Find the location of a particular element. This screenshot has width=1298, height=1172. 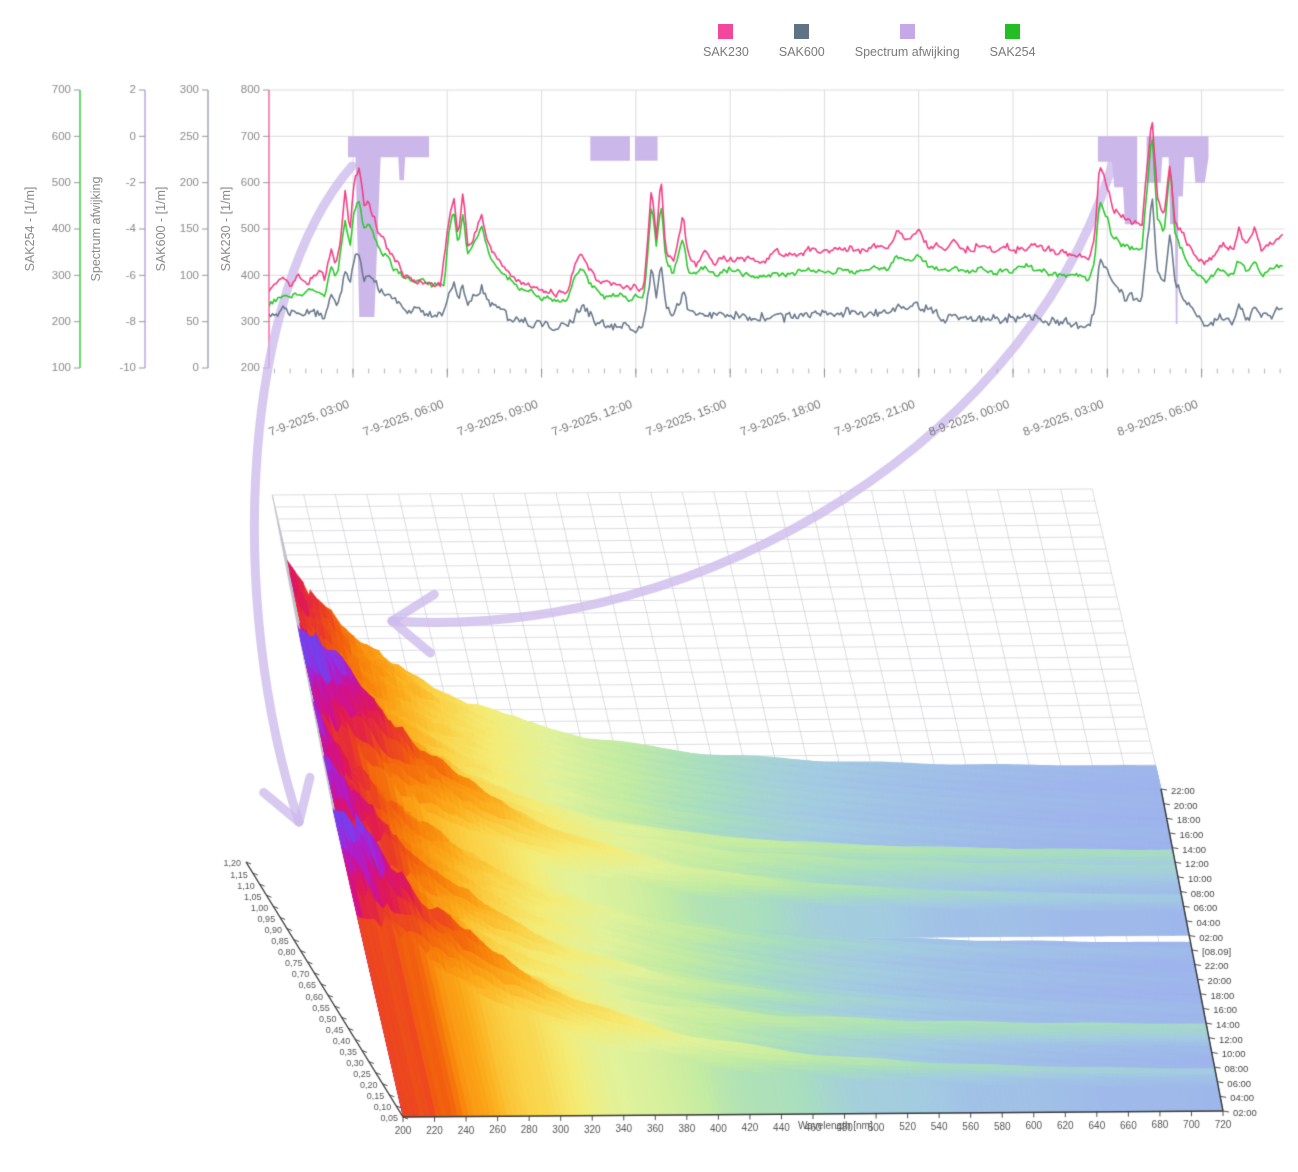

legend-label: SAK600 is located at coordinates (801, 52).